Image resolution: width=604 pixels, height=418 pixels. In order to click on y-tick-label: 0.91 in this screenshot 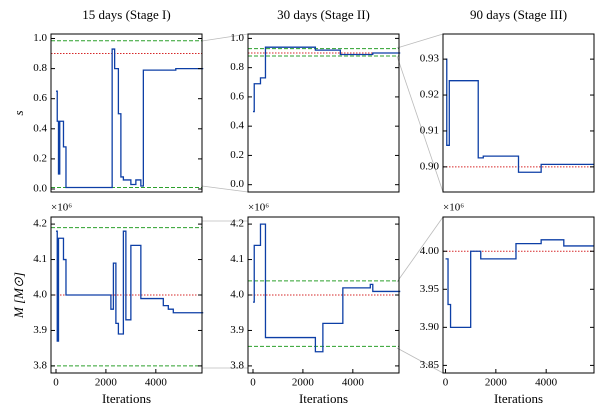, I will do `click(429, 130)`.